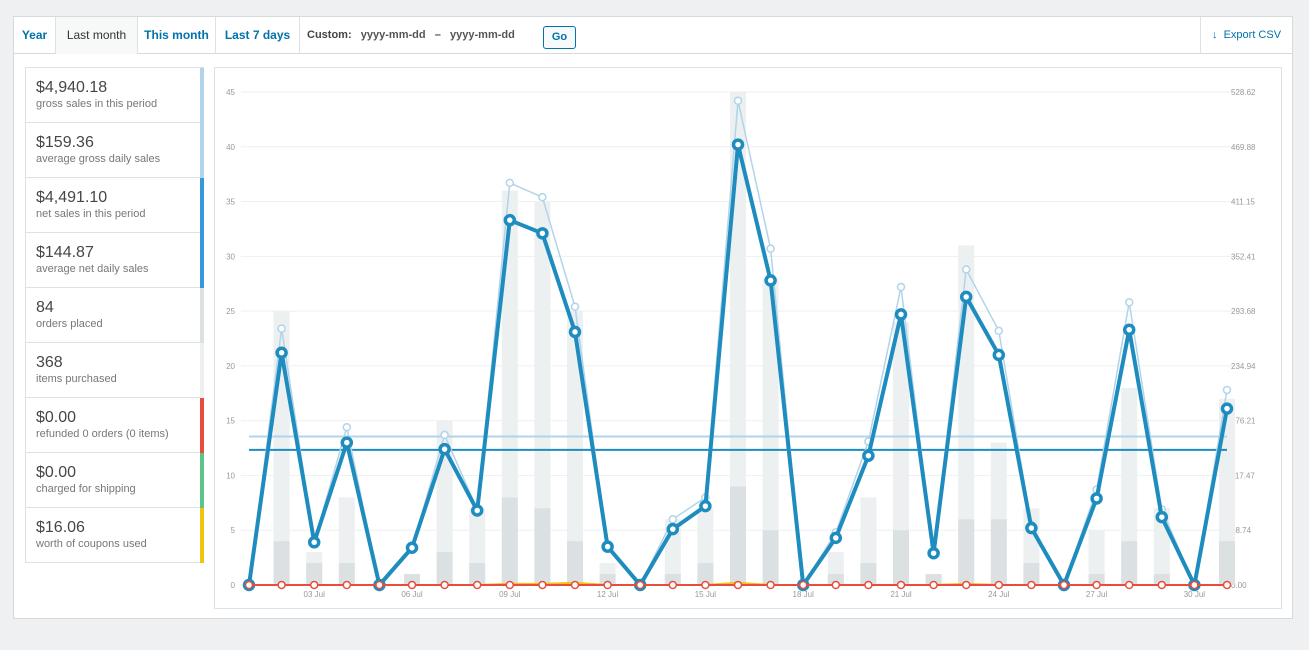 Image resolution: width=1309 pixels, height=650 pixels. I want to click on stat-value: $159.36, so click(65, 142).